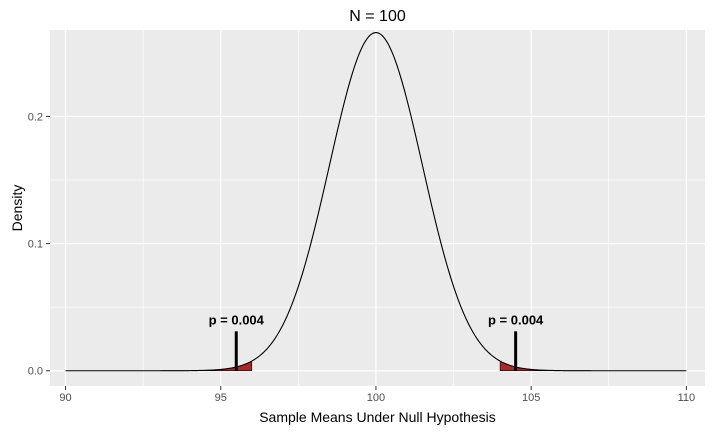 Image resolution: width=720 pixels, height=432 pixels. What do you see at coordinates (377, 16) in the screenshot?
I see `chart-title: N = 100` at bounding box center [377, 16].